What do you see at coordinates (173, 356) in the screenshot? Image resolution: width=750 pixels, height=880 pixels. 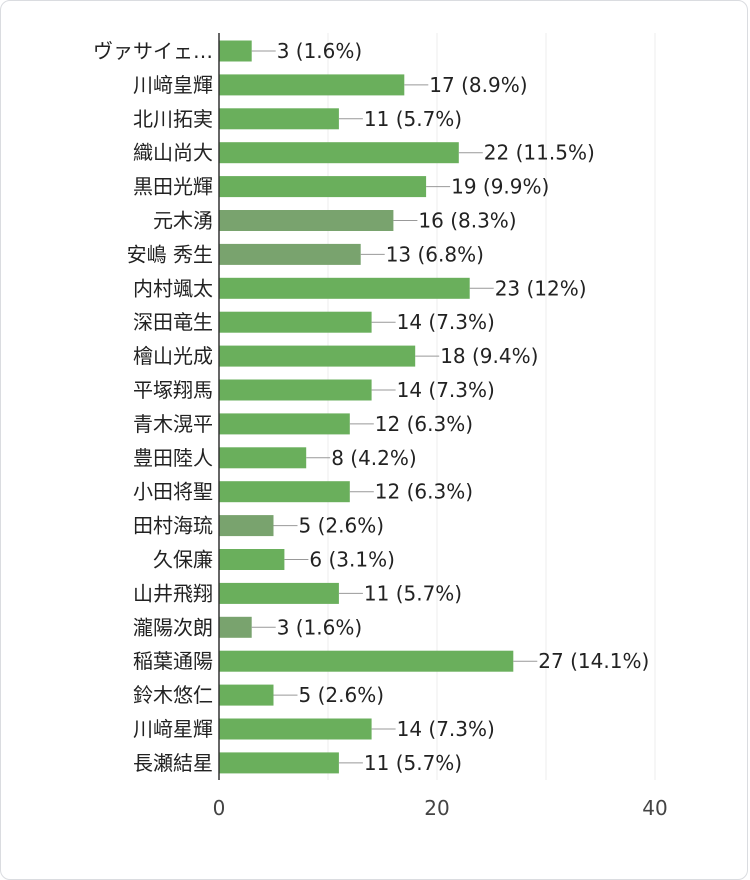 I see `category-label: 檜山光成` at bounding box center [173, 356].